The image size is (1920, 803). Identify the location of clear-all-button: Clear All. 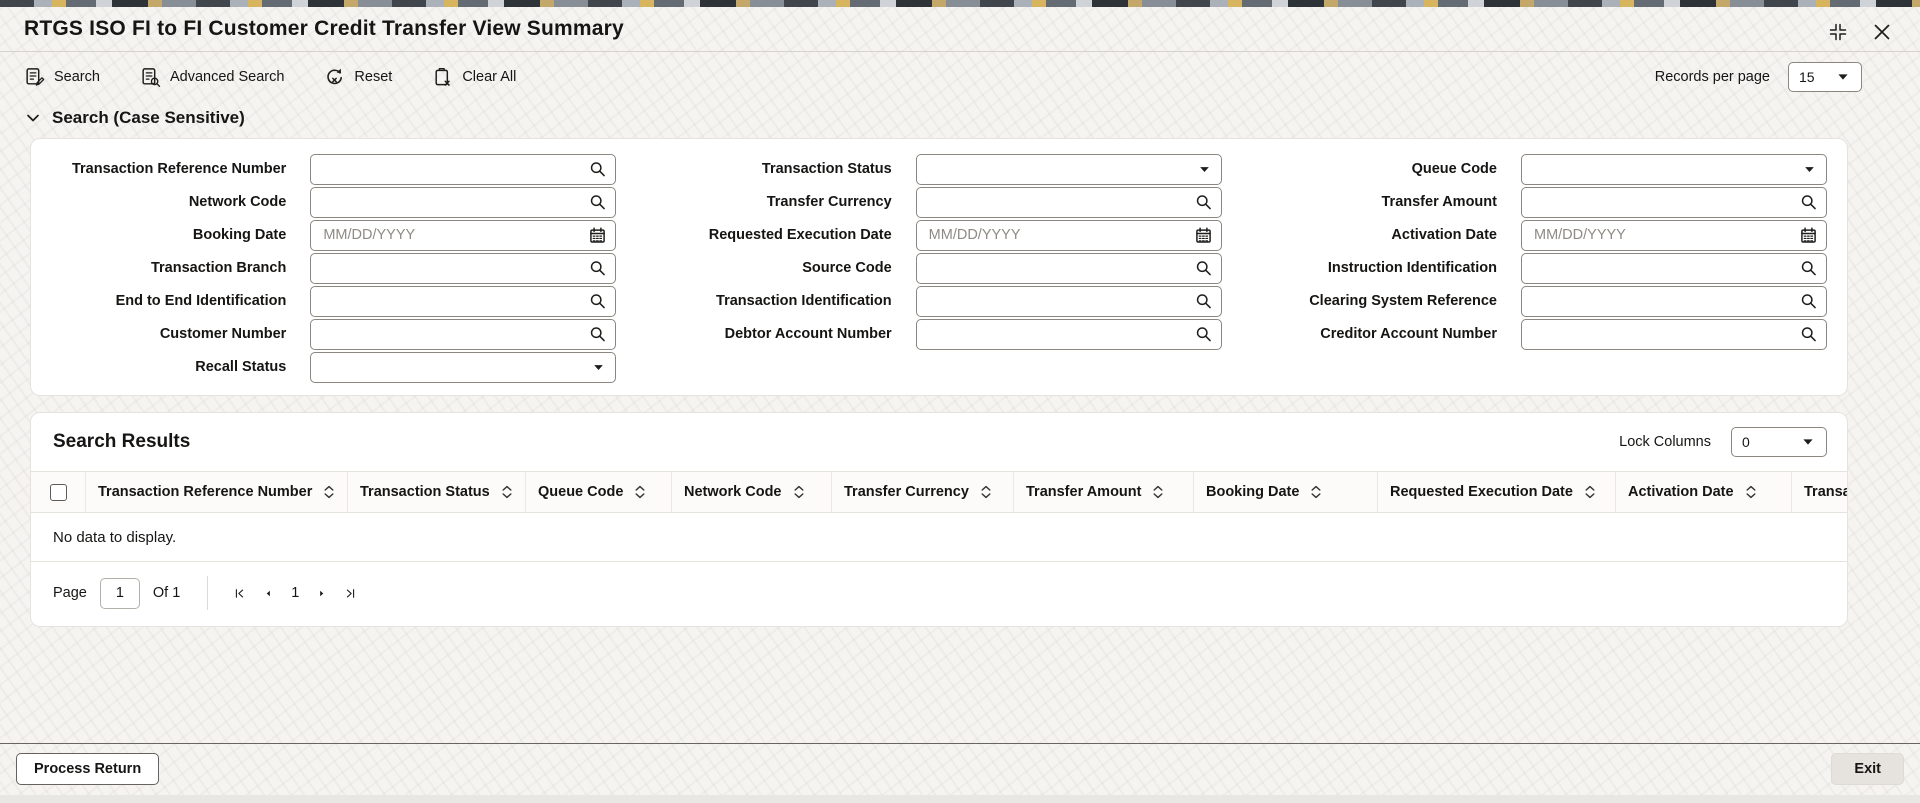
(474, 77).